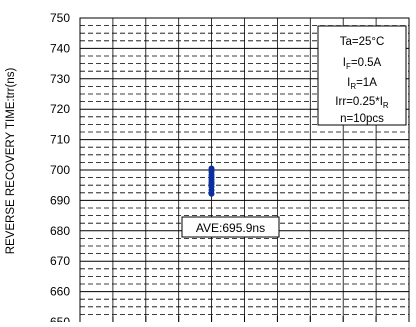  I want to click on y-tick-label: 670, so click(60, 261).